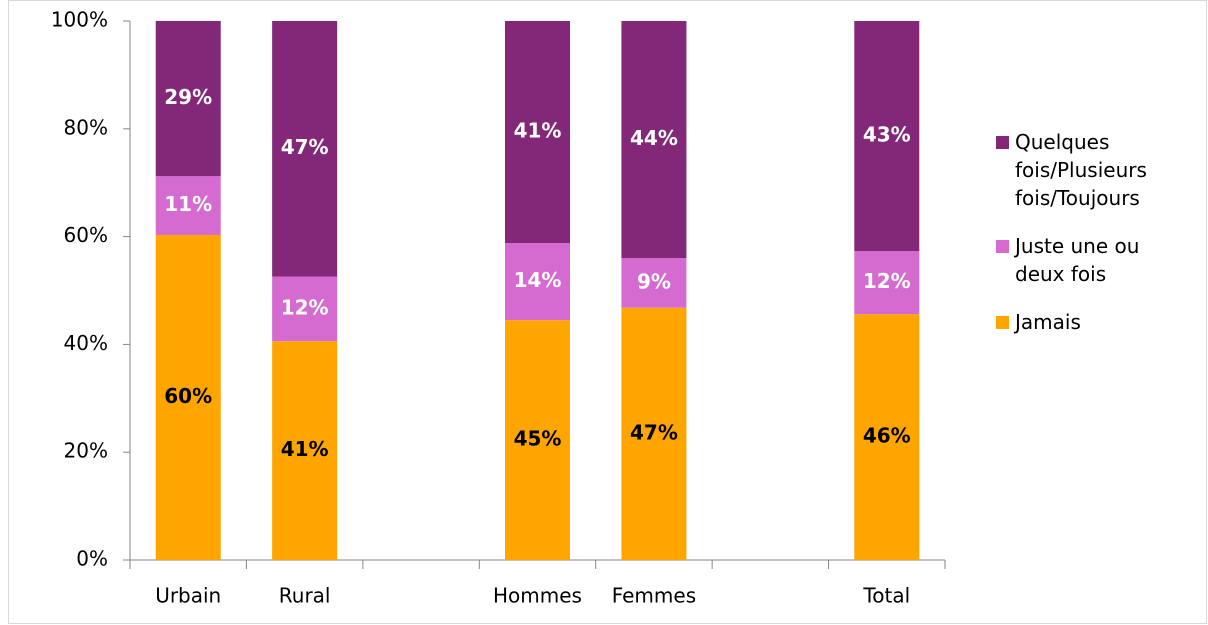 This screenshot has height=625, width=1208. I want to click on y-tick-label: 0%, so click(92, 559).